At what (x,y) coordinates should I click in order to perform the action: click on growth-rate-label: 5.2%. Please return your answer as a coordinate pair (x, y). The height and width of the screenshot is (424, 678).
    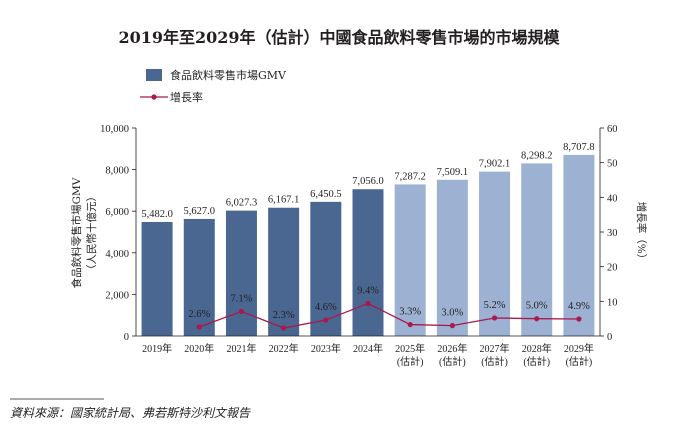
    Looking at the image, I should click on (495, 305).